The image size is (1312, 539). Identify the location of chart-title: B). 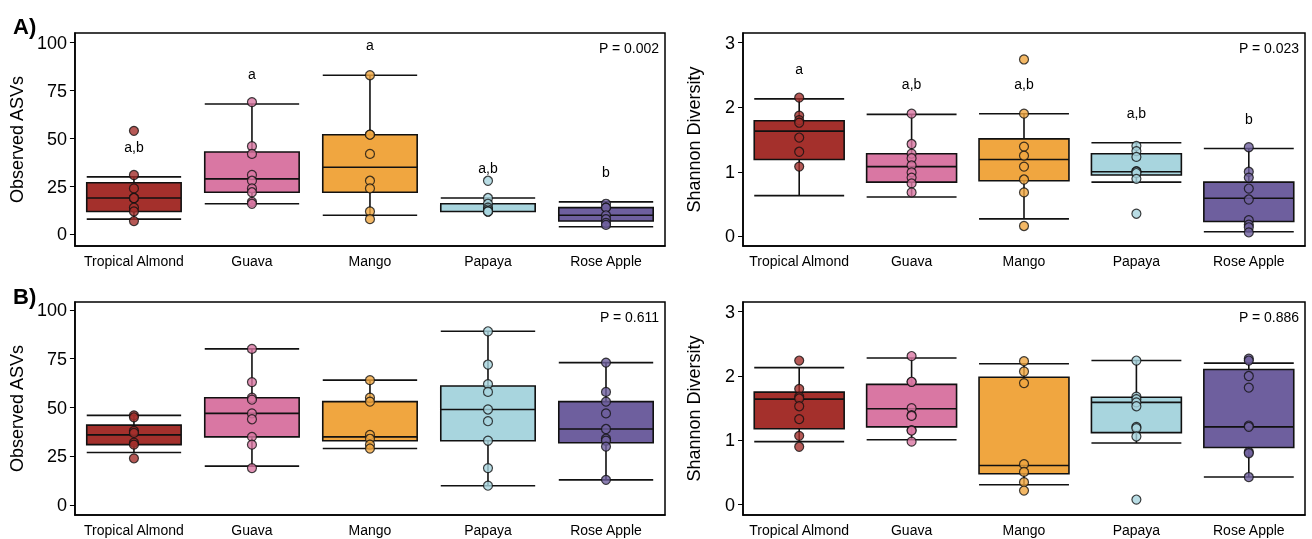
(25, 296).